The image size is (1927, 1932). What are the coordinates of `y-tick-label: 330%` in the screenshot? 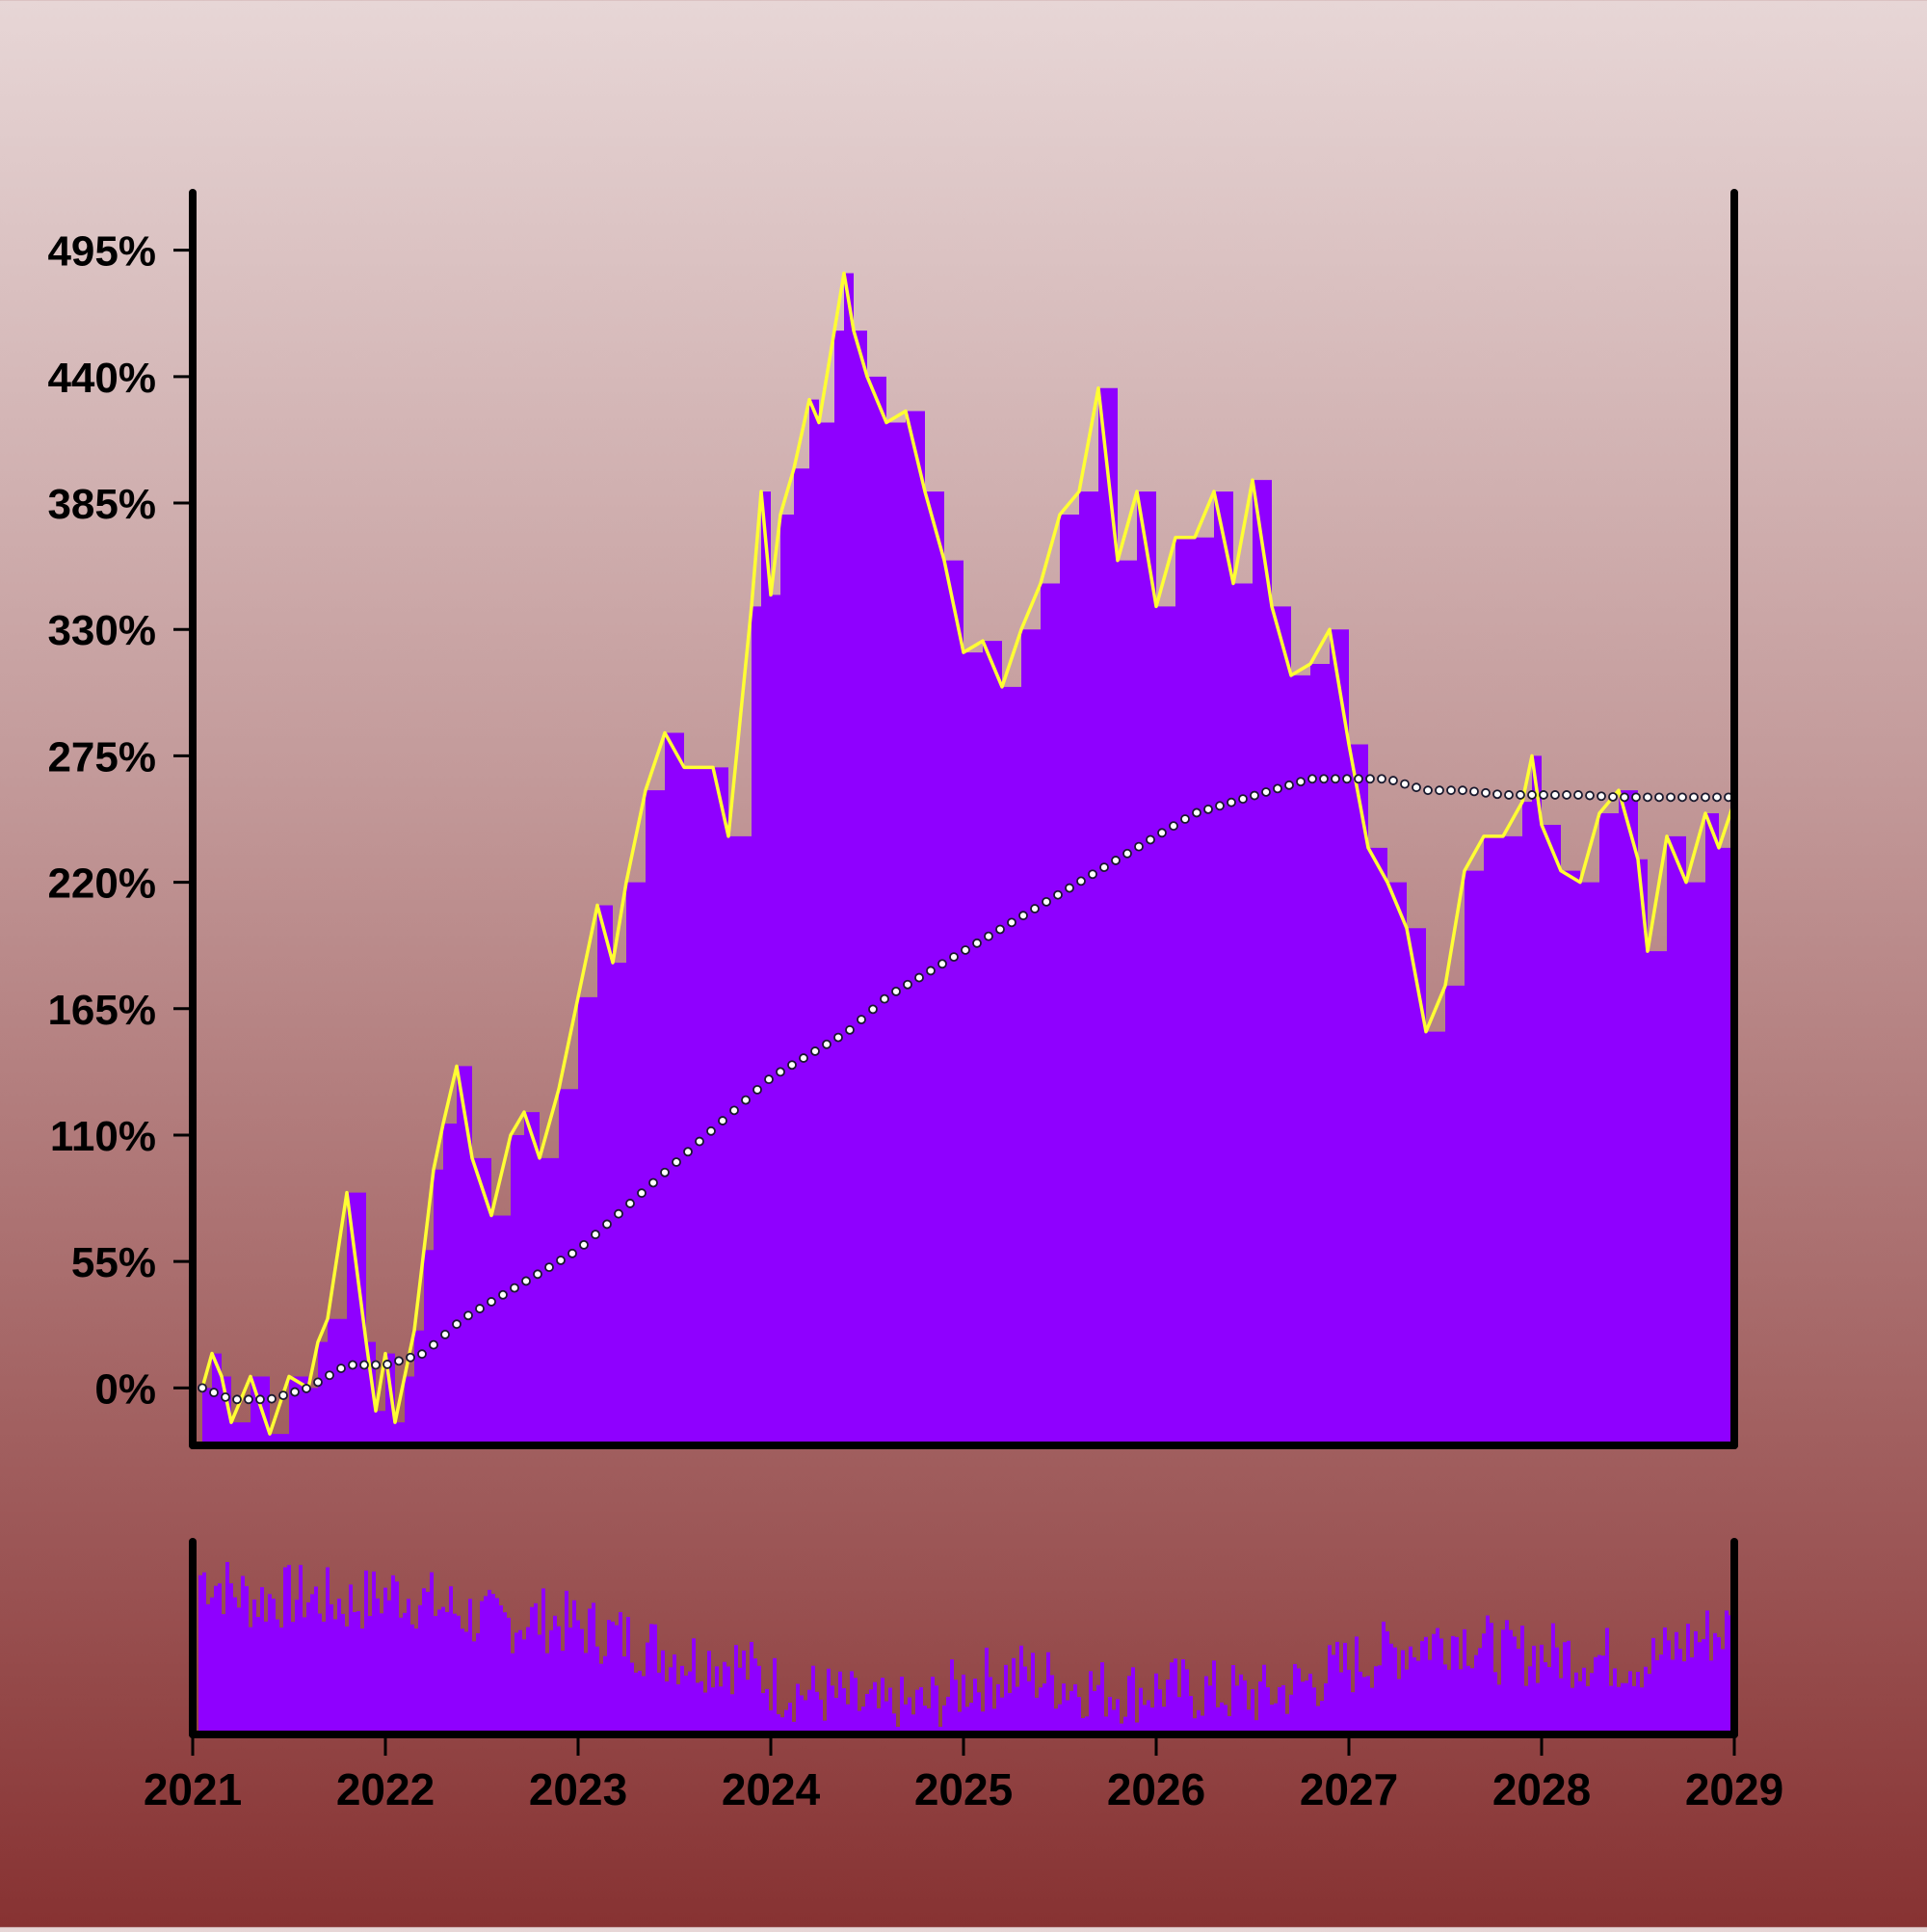 It's located at (101, 630).